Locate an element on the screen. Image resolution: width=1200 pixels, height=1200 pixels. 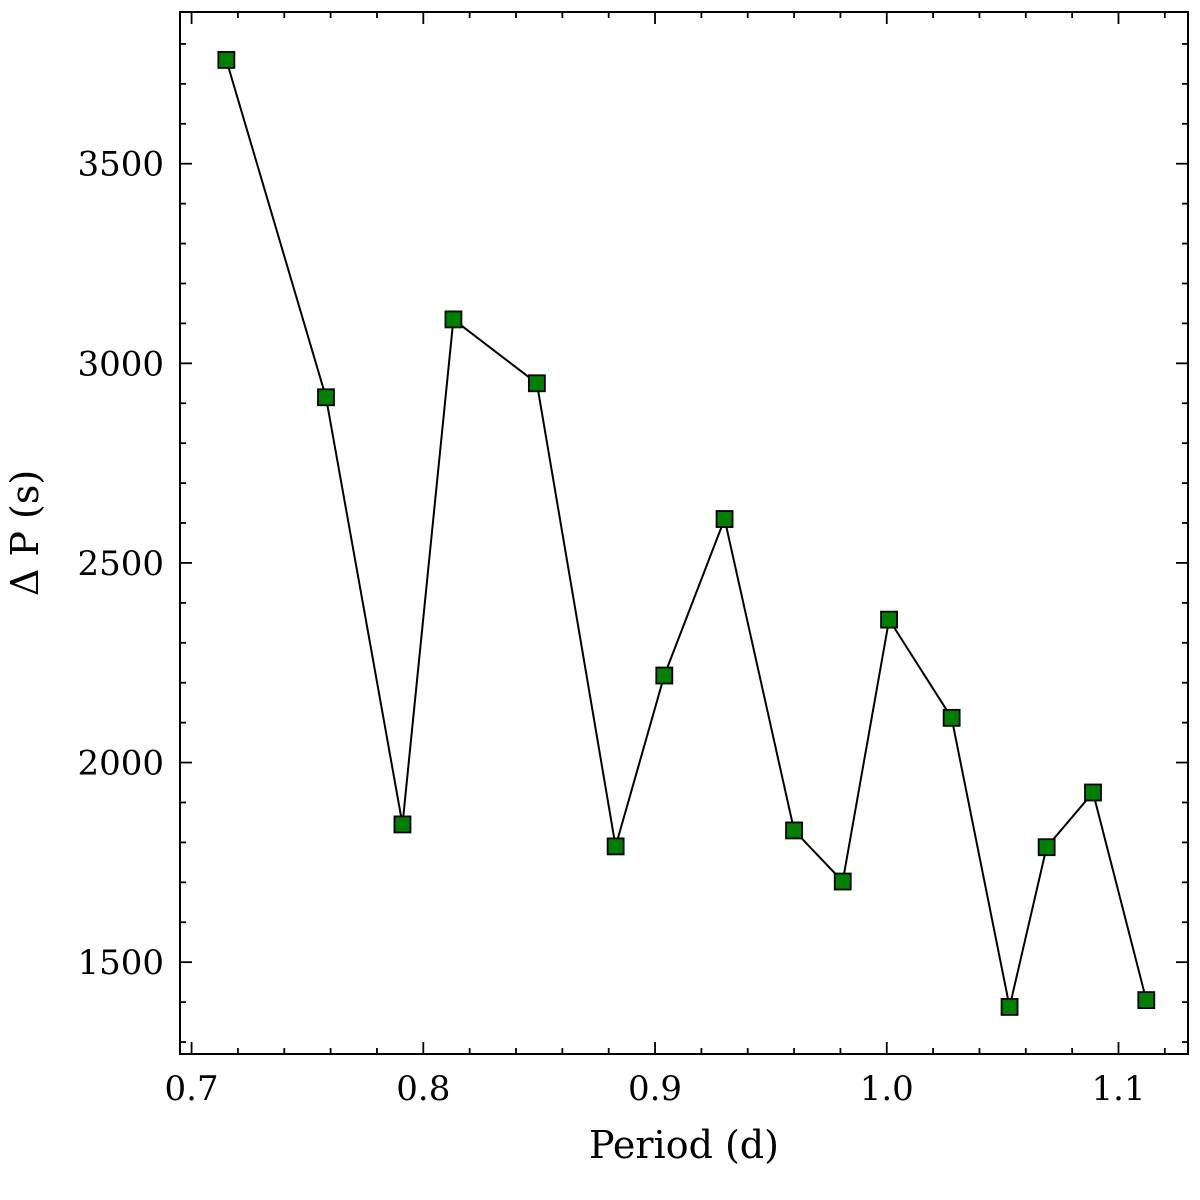
x-tick-label: 0.8 is located at coordinates (423, 1089).